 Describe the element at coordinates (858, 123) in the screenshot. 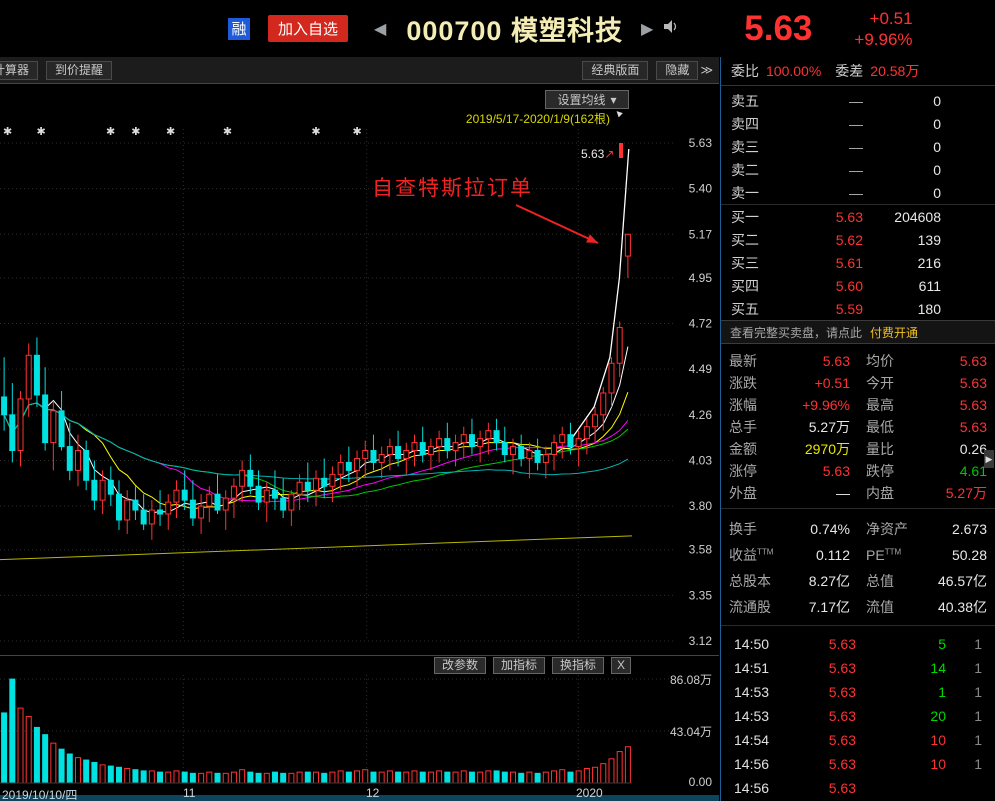

I see `ask-row-4: 卖四 — 0` at that location.